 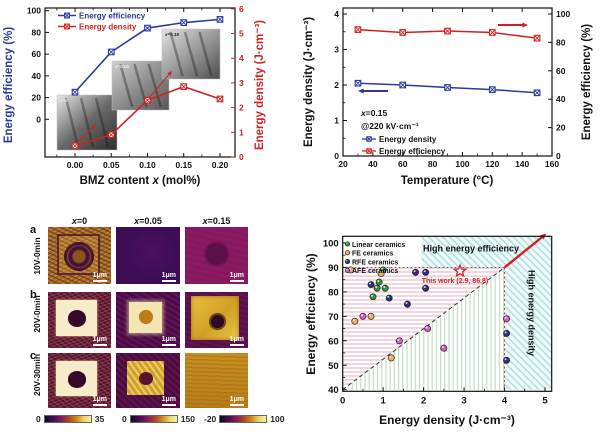 What do you see at coordinates (191, 54) in the screenshot?
I see `tem-inset-image` at bounding box center [191, 54].